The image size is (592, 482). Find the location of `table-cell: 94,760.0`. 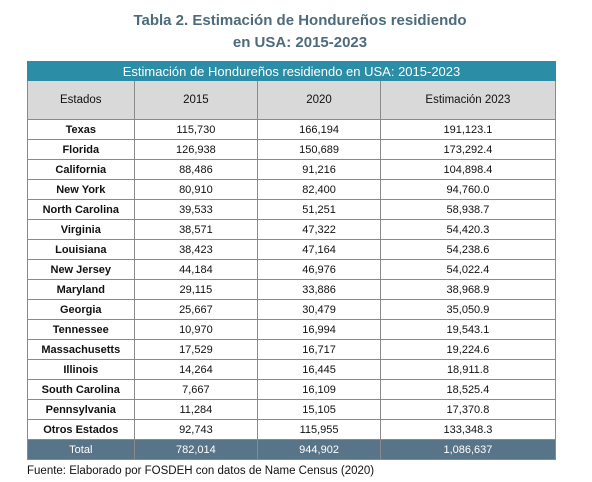

table-cell: 94,760.0 is located at coordinates (468, 189).